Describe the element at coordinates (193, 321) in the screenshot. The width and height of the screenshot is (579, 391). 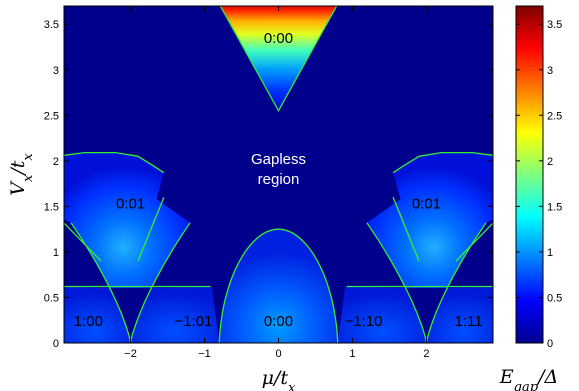
I see `region-label: −1:01` at that location.